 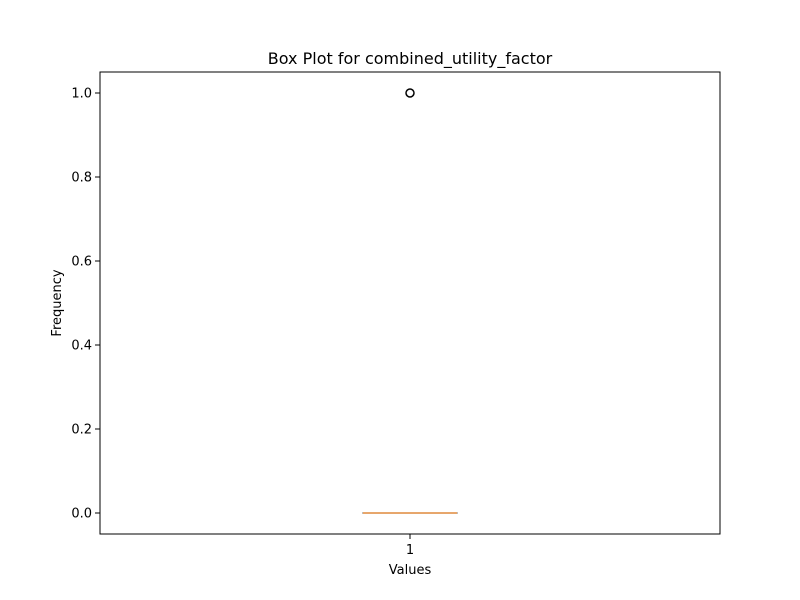 What do you see at coordinates (81, 430) in the screenshot?
I see `y-tick-label: 0.2` at bounding box center [81, 430].